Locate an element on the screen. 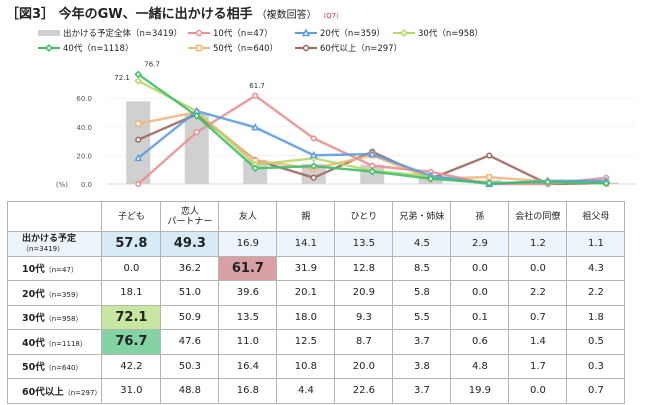 The width and height of the screenshot is (650, 405). title-sub: （複数回答） is located at coordinates (286, 15).